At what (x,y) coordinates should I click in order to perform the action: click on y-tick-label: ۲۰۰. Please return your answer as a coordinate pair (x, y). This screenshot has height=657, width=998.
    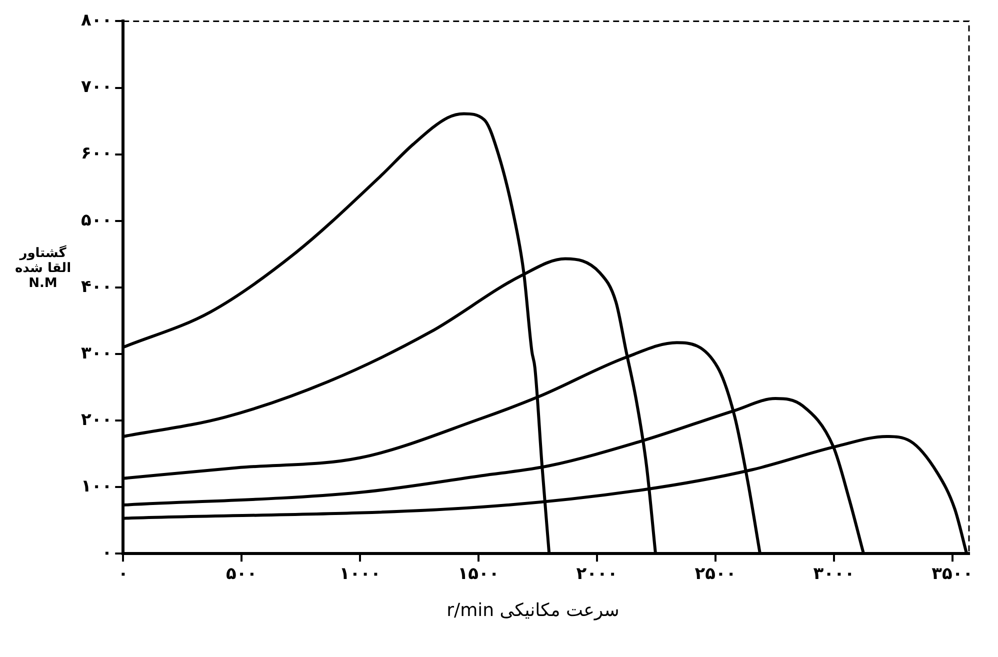
    Looking at the image, I should click on (96, 420).